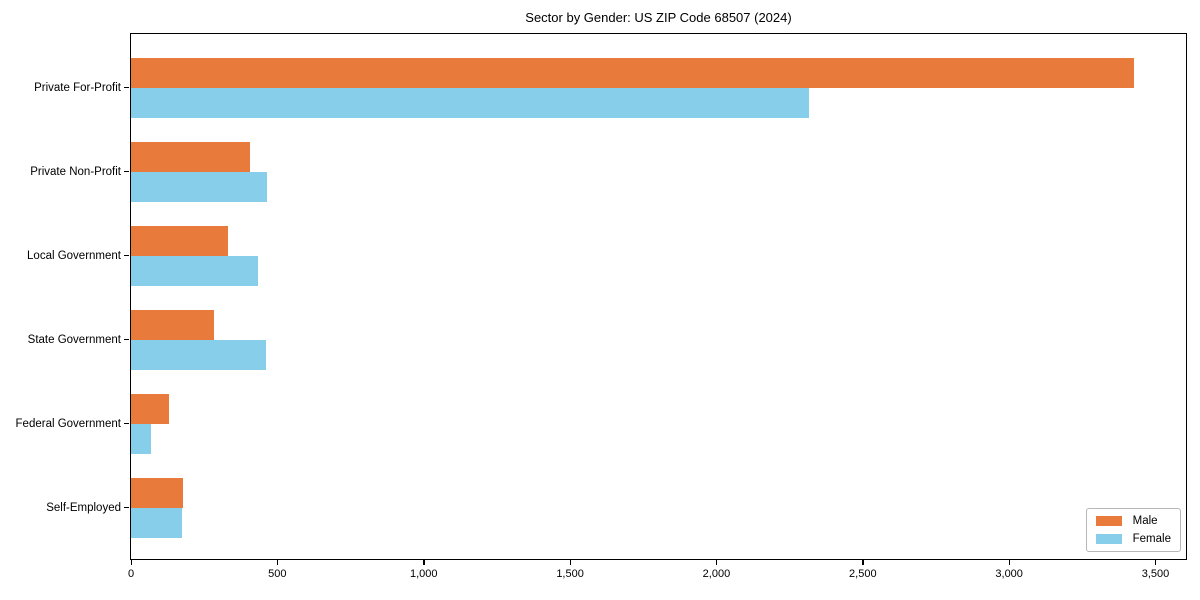  What do you see at coordinates (74, 339) in the screenshot?
I see `y-axis-label: State Government` at bounding box center [74, 339].